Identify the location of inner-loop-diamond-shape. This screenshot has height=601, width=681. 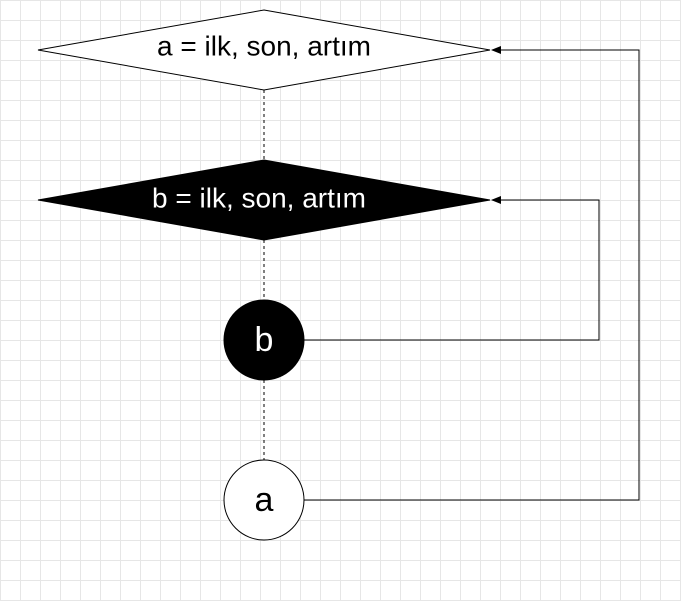
(264, 200).